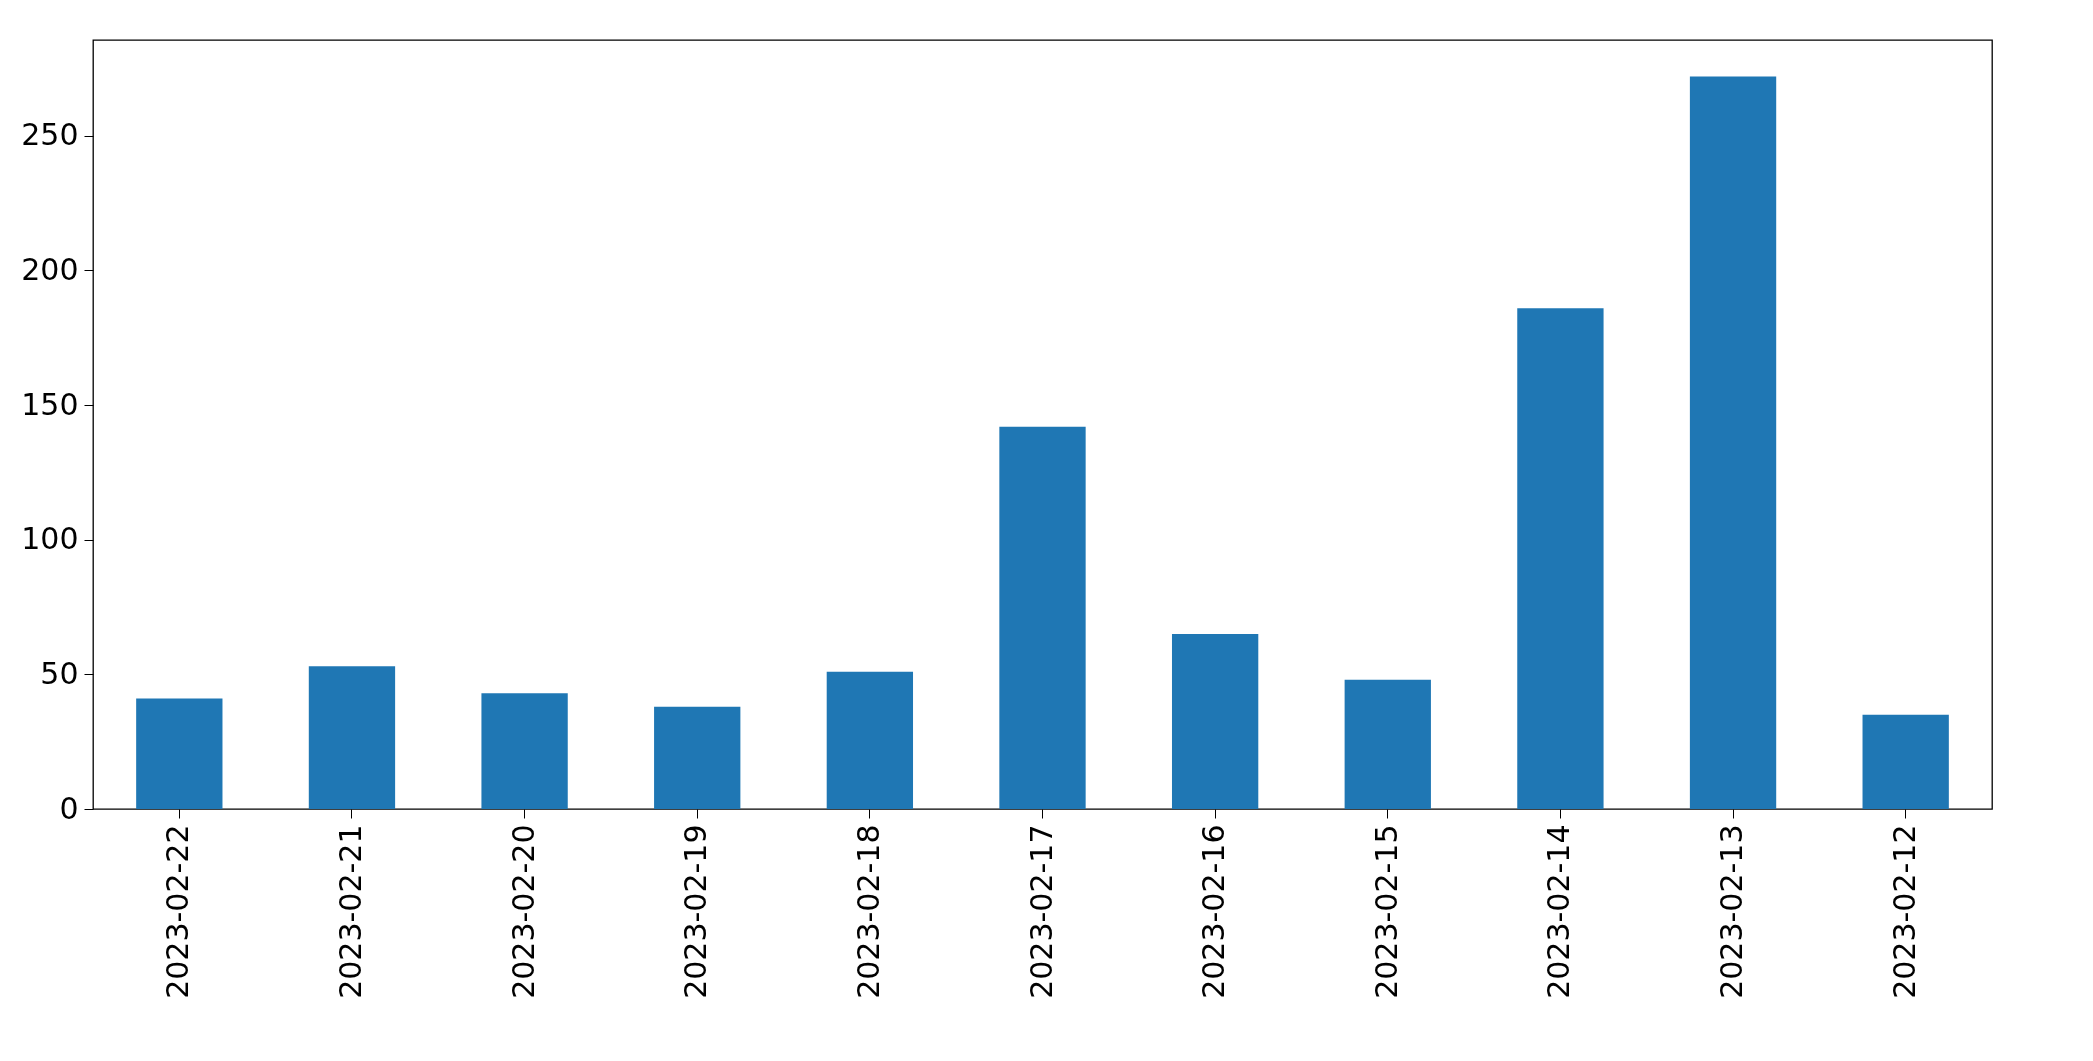 This screenshot has width=2093, height=1061. Describe the element at coordinates (50, 539) in the screenshot. I see `y-tick-label: 100` at that location.